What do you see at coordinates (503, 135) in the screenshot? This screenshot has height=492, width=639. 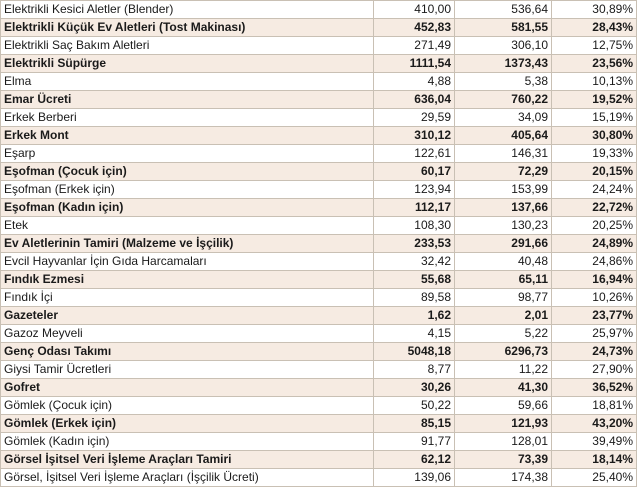 I see `second-value-cell: 405,64` at bounding box center [503, 135].